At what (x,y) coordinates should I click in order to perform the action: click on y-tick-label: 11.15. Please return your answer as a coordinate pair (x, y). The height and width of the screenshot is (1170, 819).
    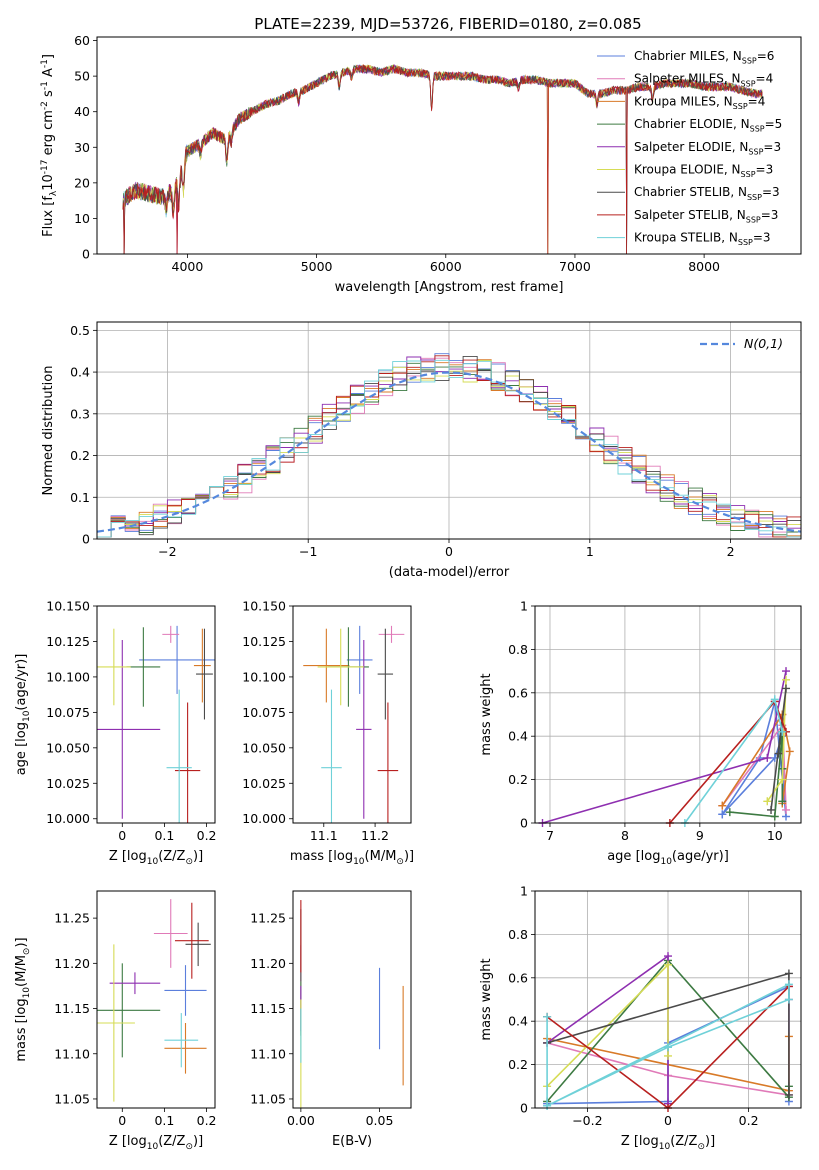
    Looking at the image, I should click on (72, 1008).